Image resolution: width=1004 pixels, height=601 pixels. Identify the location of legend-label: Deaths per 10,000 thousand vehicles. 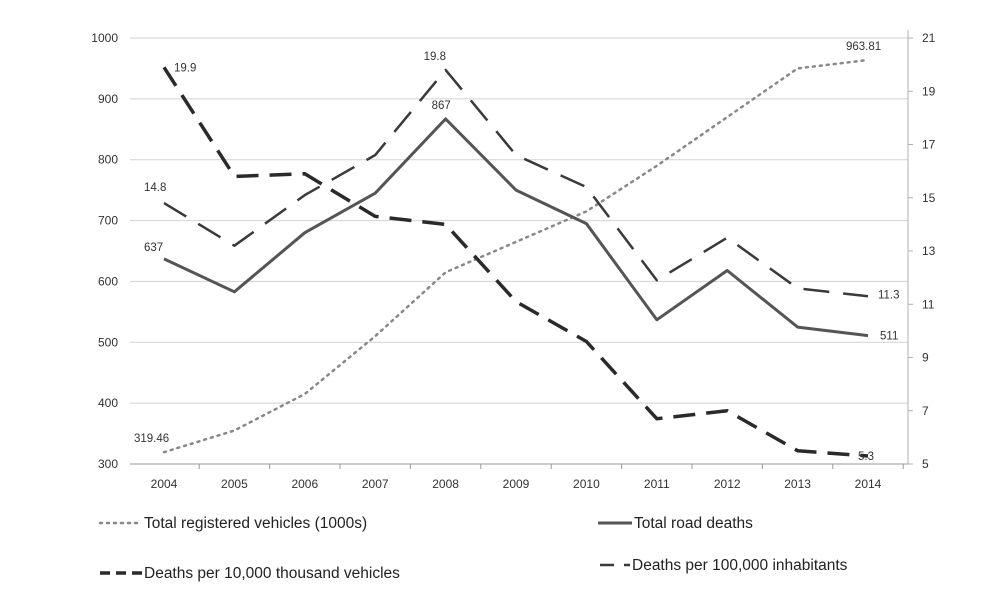
(272, 573).